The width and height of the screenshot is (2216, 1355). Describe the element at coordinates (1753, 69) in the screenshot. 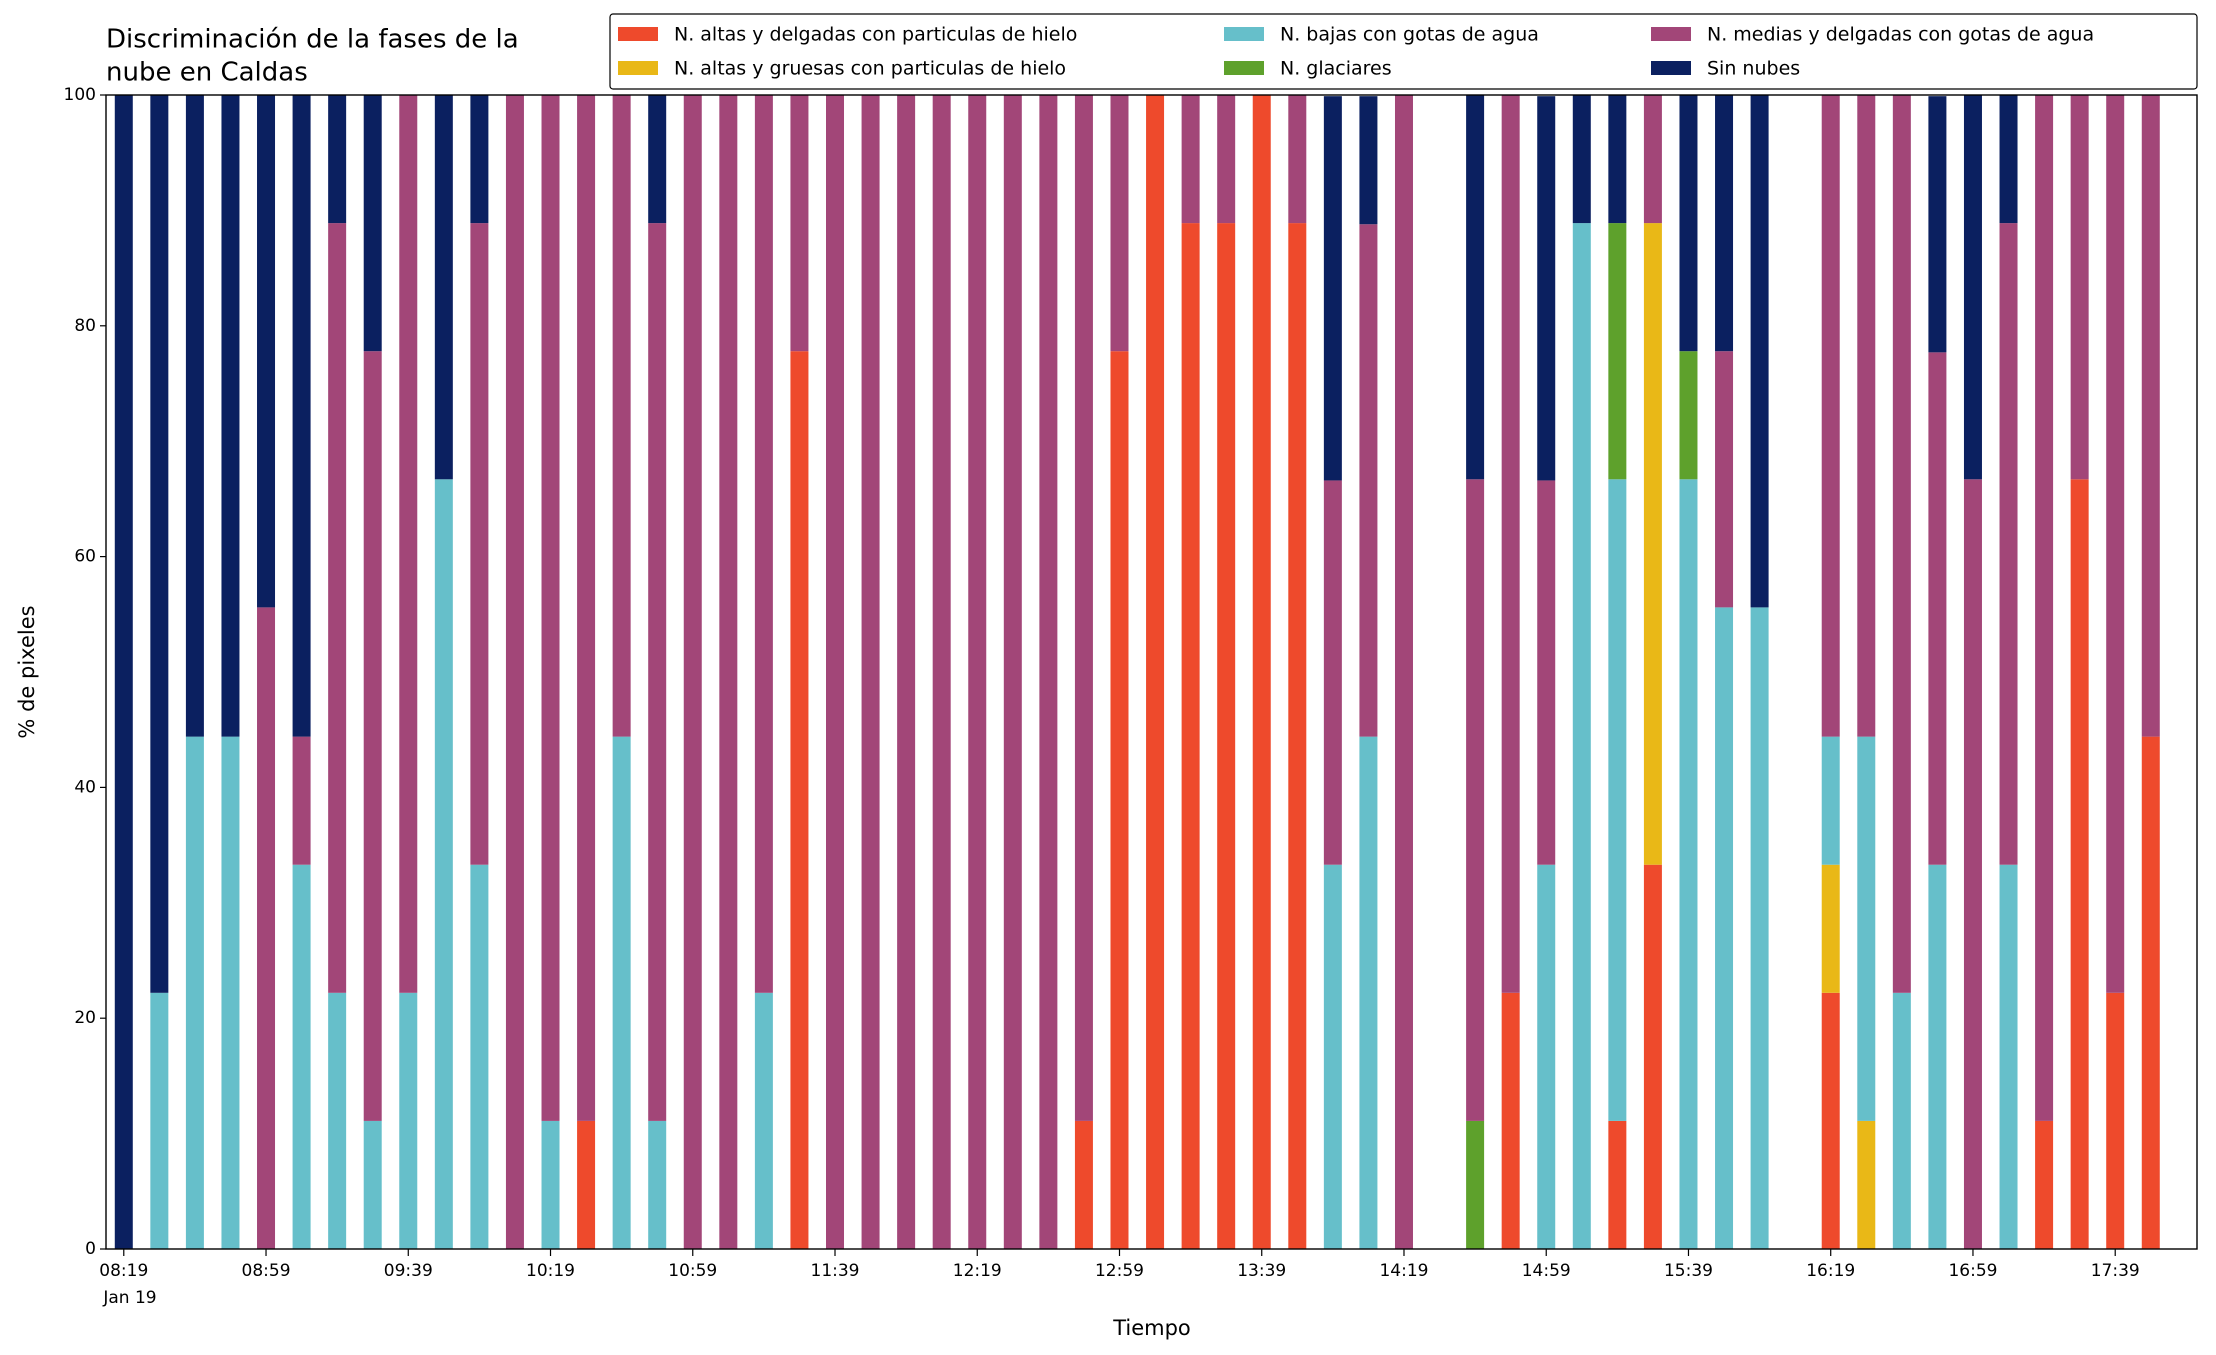

I see `legend-label: Sin nubes` at that location.